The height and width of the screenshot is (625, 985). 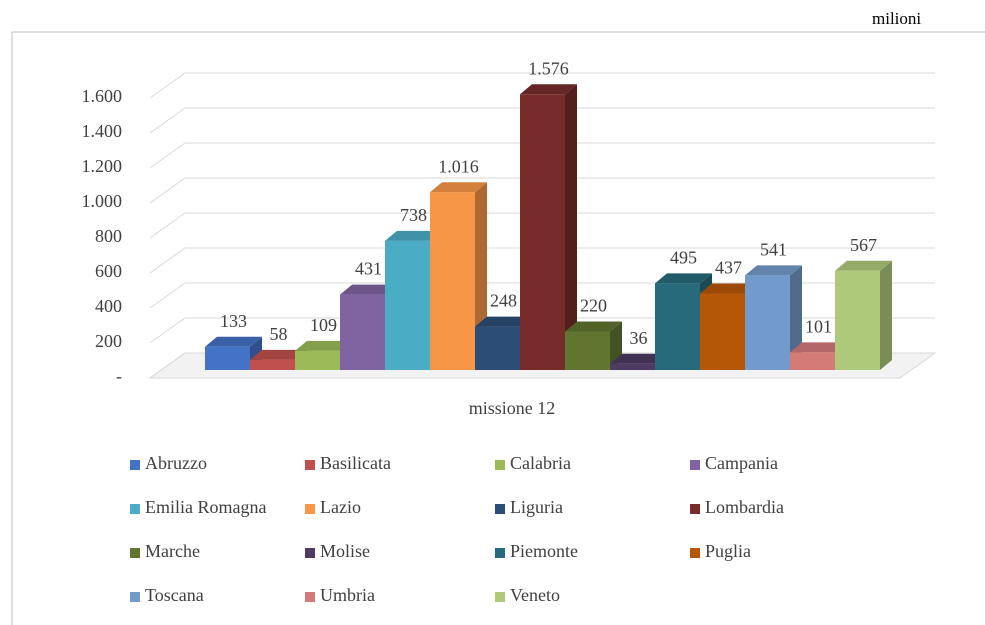 I want to click on legend-label: Lazio, so click(x=340, y=507).